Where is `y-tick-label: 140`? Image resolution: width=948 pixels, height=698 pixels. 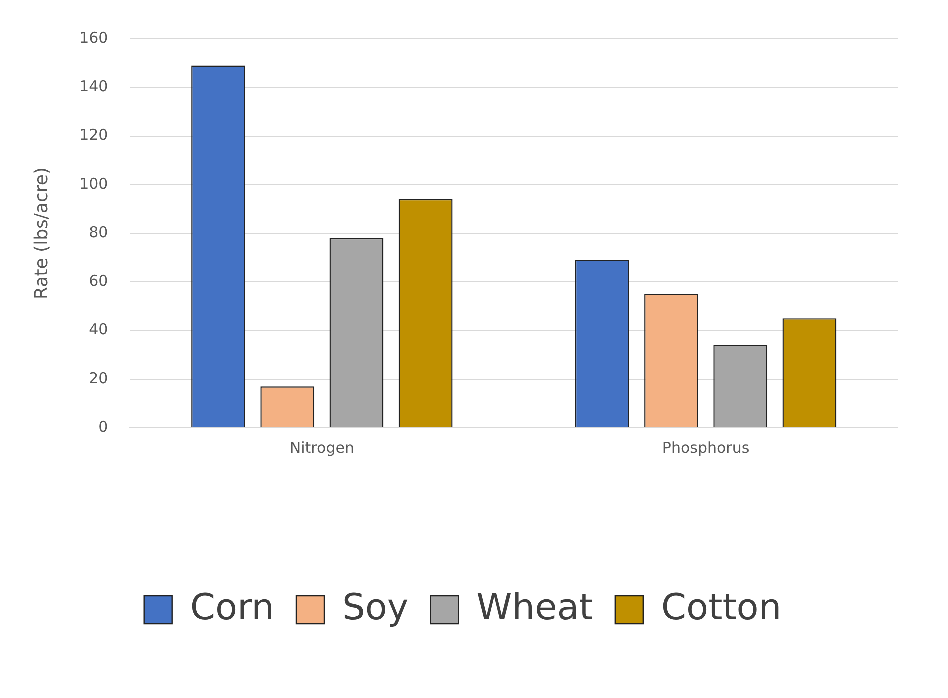
y-tick-label: 140 is located at coordinates (94, 87).